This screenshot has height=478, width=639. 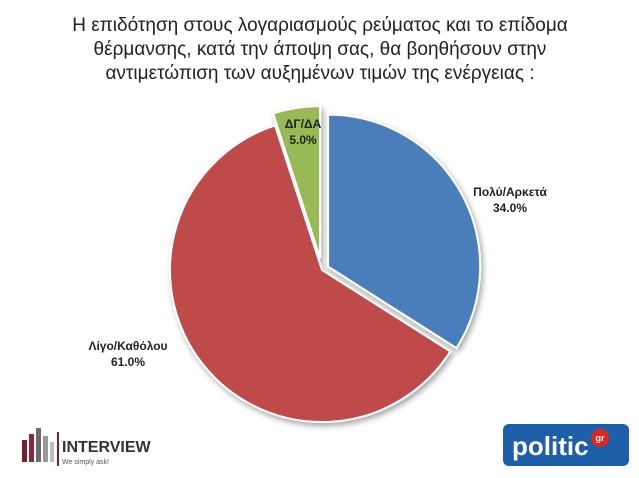 I want to click on logo-text: INTERVIEW, so click(x=107, y=447).